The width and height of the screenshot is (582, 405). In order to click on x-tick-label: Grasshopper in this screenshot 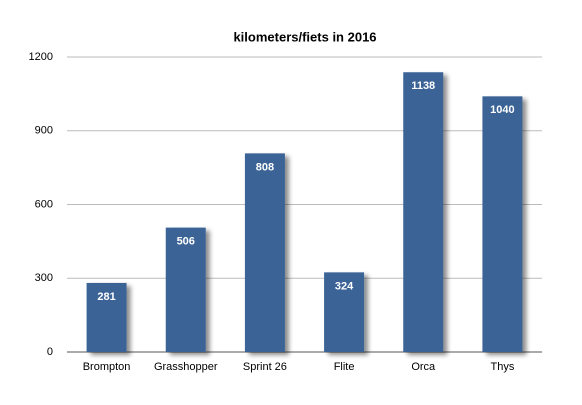, I will do `click(186, 367)`.